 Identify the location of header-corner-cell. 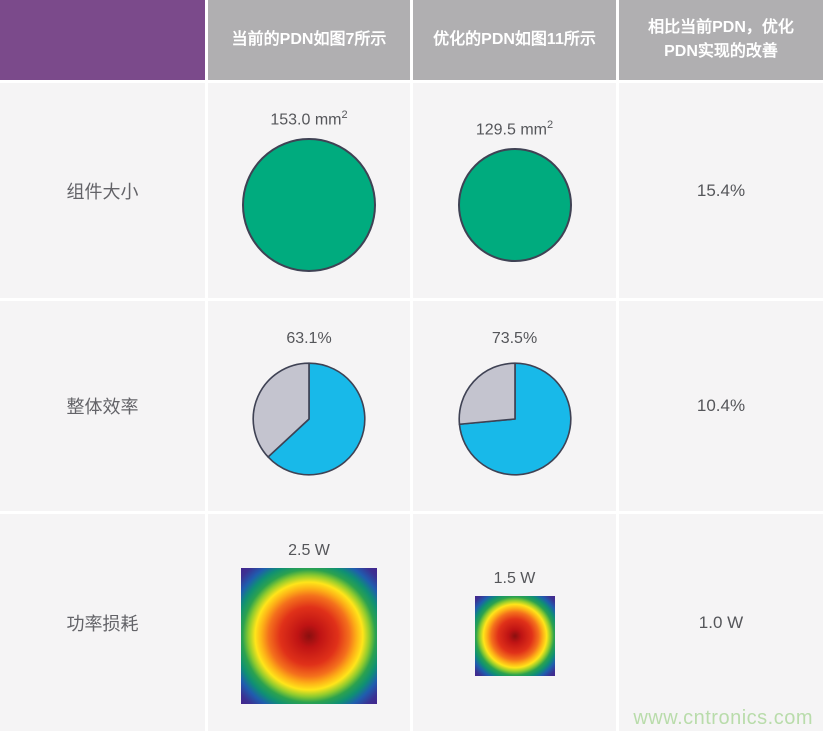
(102, 40).